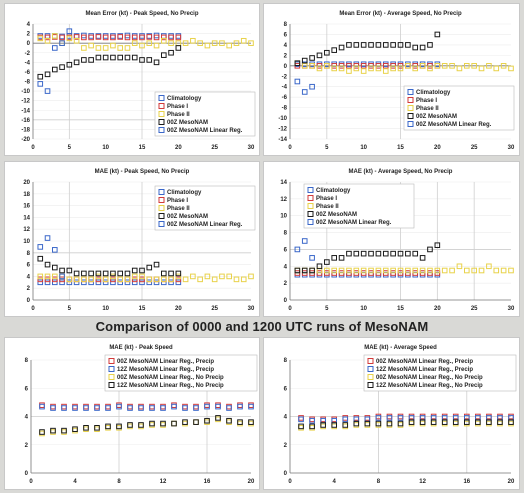 This screenshot has height=493, width=524. What do you see at coordinates (286, 46) in the screenshot?
I see `y-tick-label: 4` at bounding box center [286, 46].